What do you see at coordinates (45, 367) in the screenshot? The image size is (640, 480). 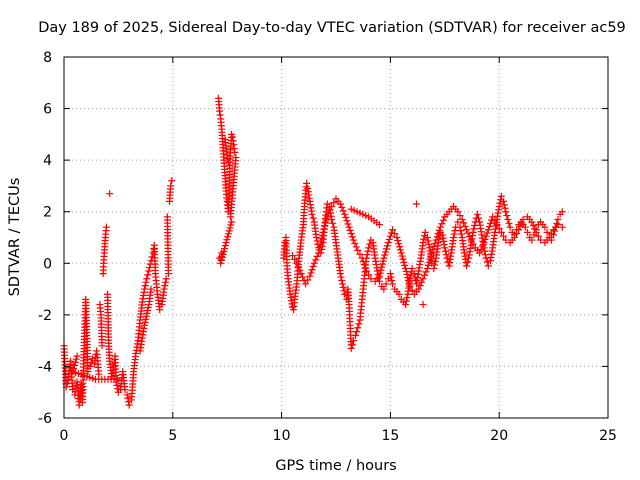 I see `y-tick-label: -4` at bounding box center [45, 367].